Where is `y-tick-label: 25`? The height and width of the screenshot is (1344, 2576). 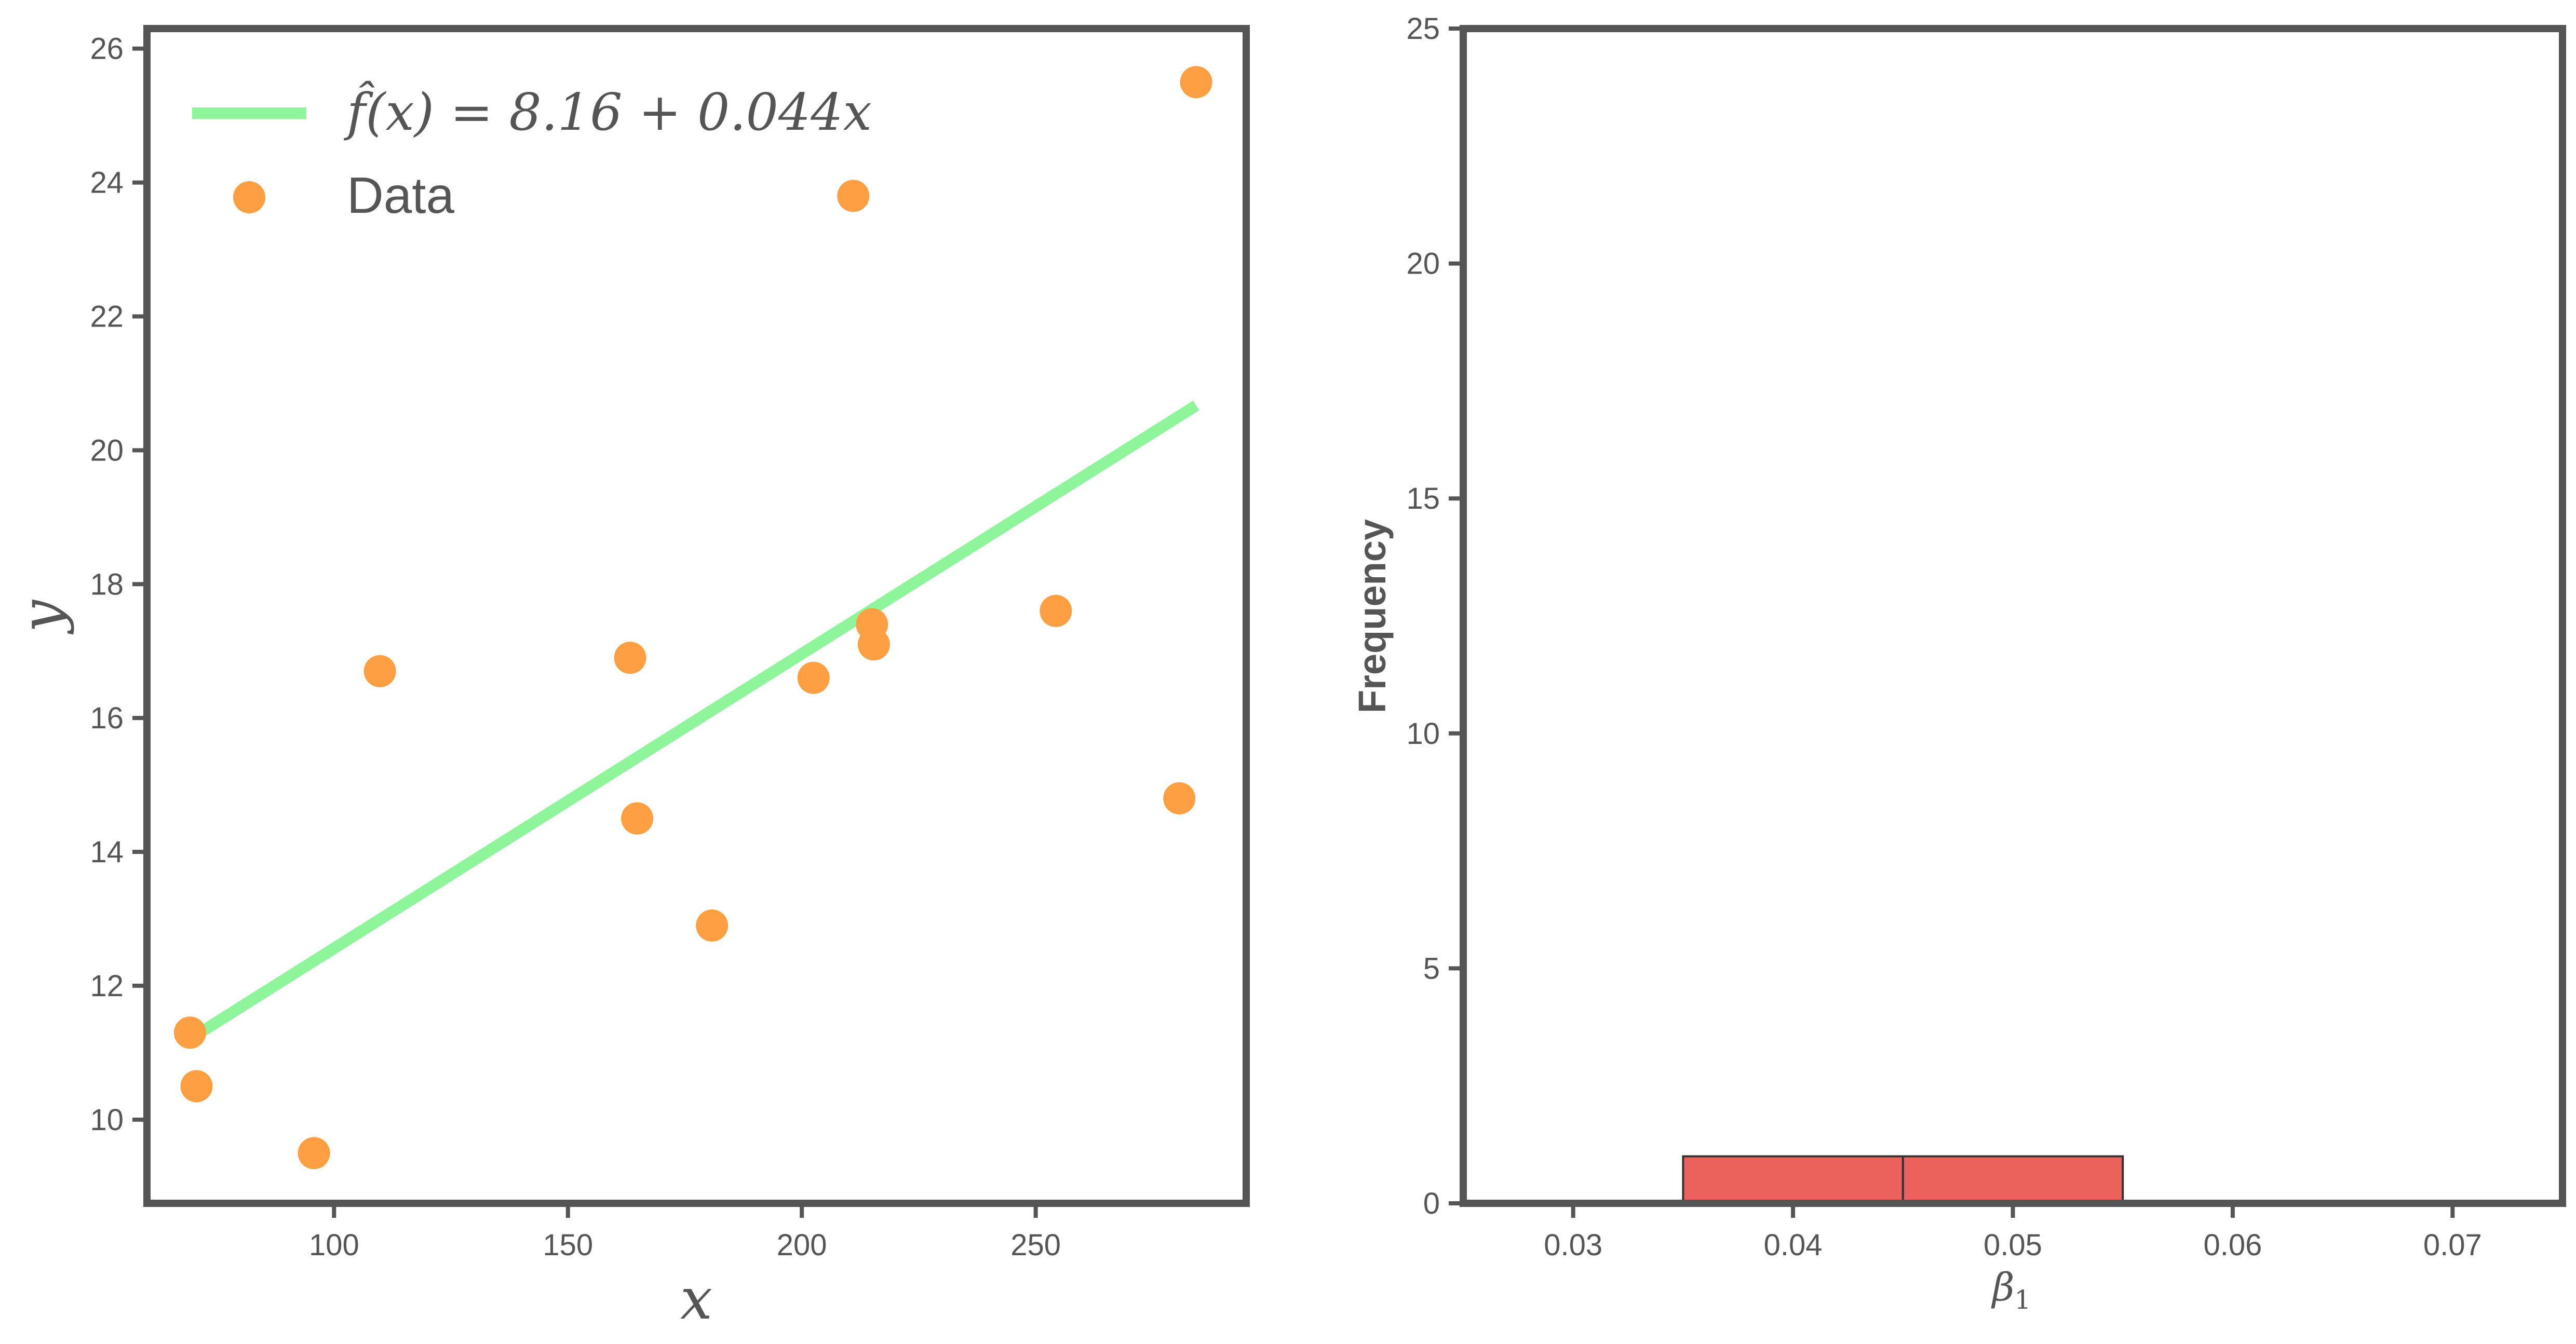
y-tick-label: 25 is located at coordinates (1423, 29).